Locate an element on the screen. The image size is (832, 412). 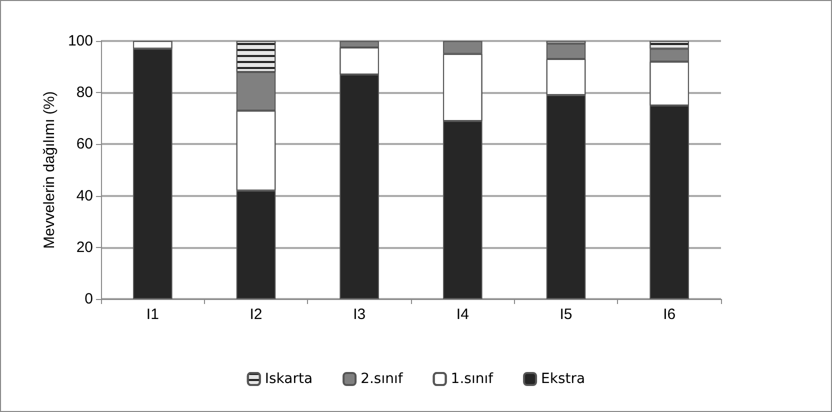
x-tick-label: I5 is located at coordinates (566, 314).